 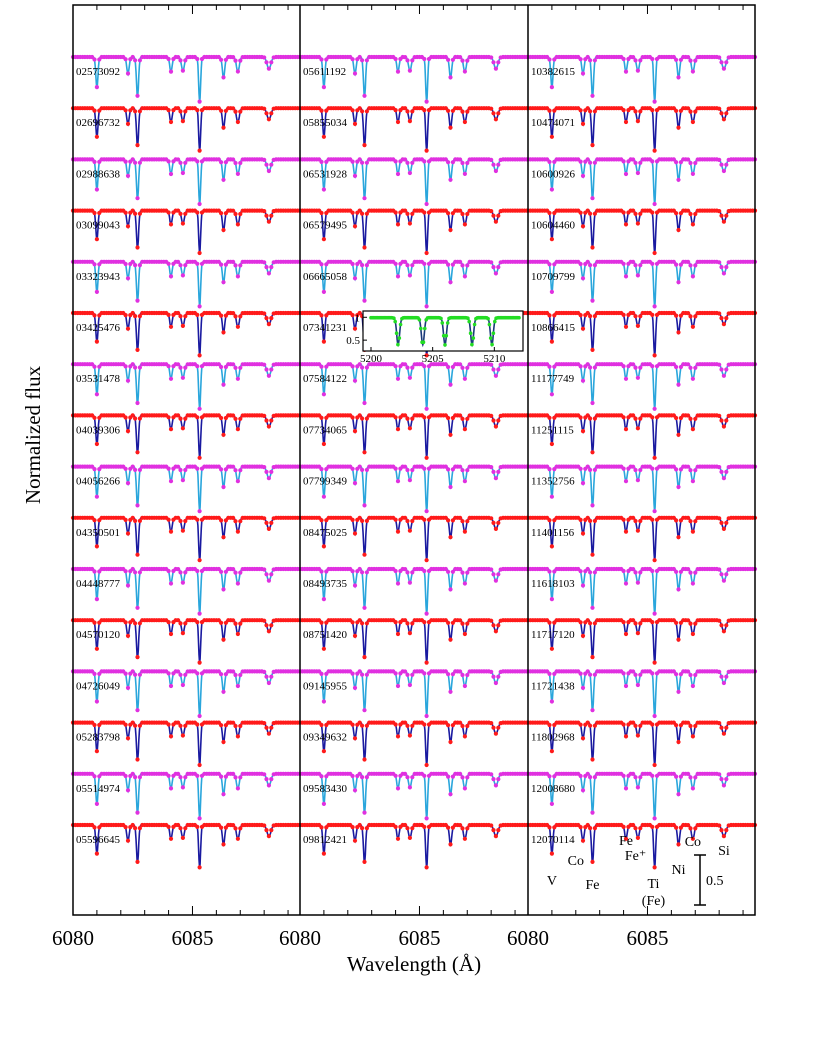 What do you see at coordinates (325, 789) in the screenshot?
I see `star-id-label: 09583430` at bounding box center [325, 789].